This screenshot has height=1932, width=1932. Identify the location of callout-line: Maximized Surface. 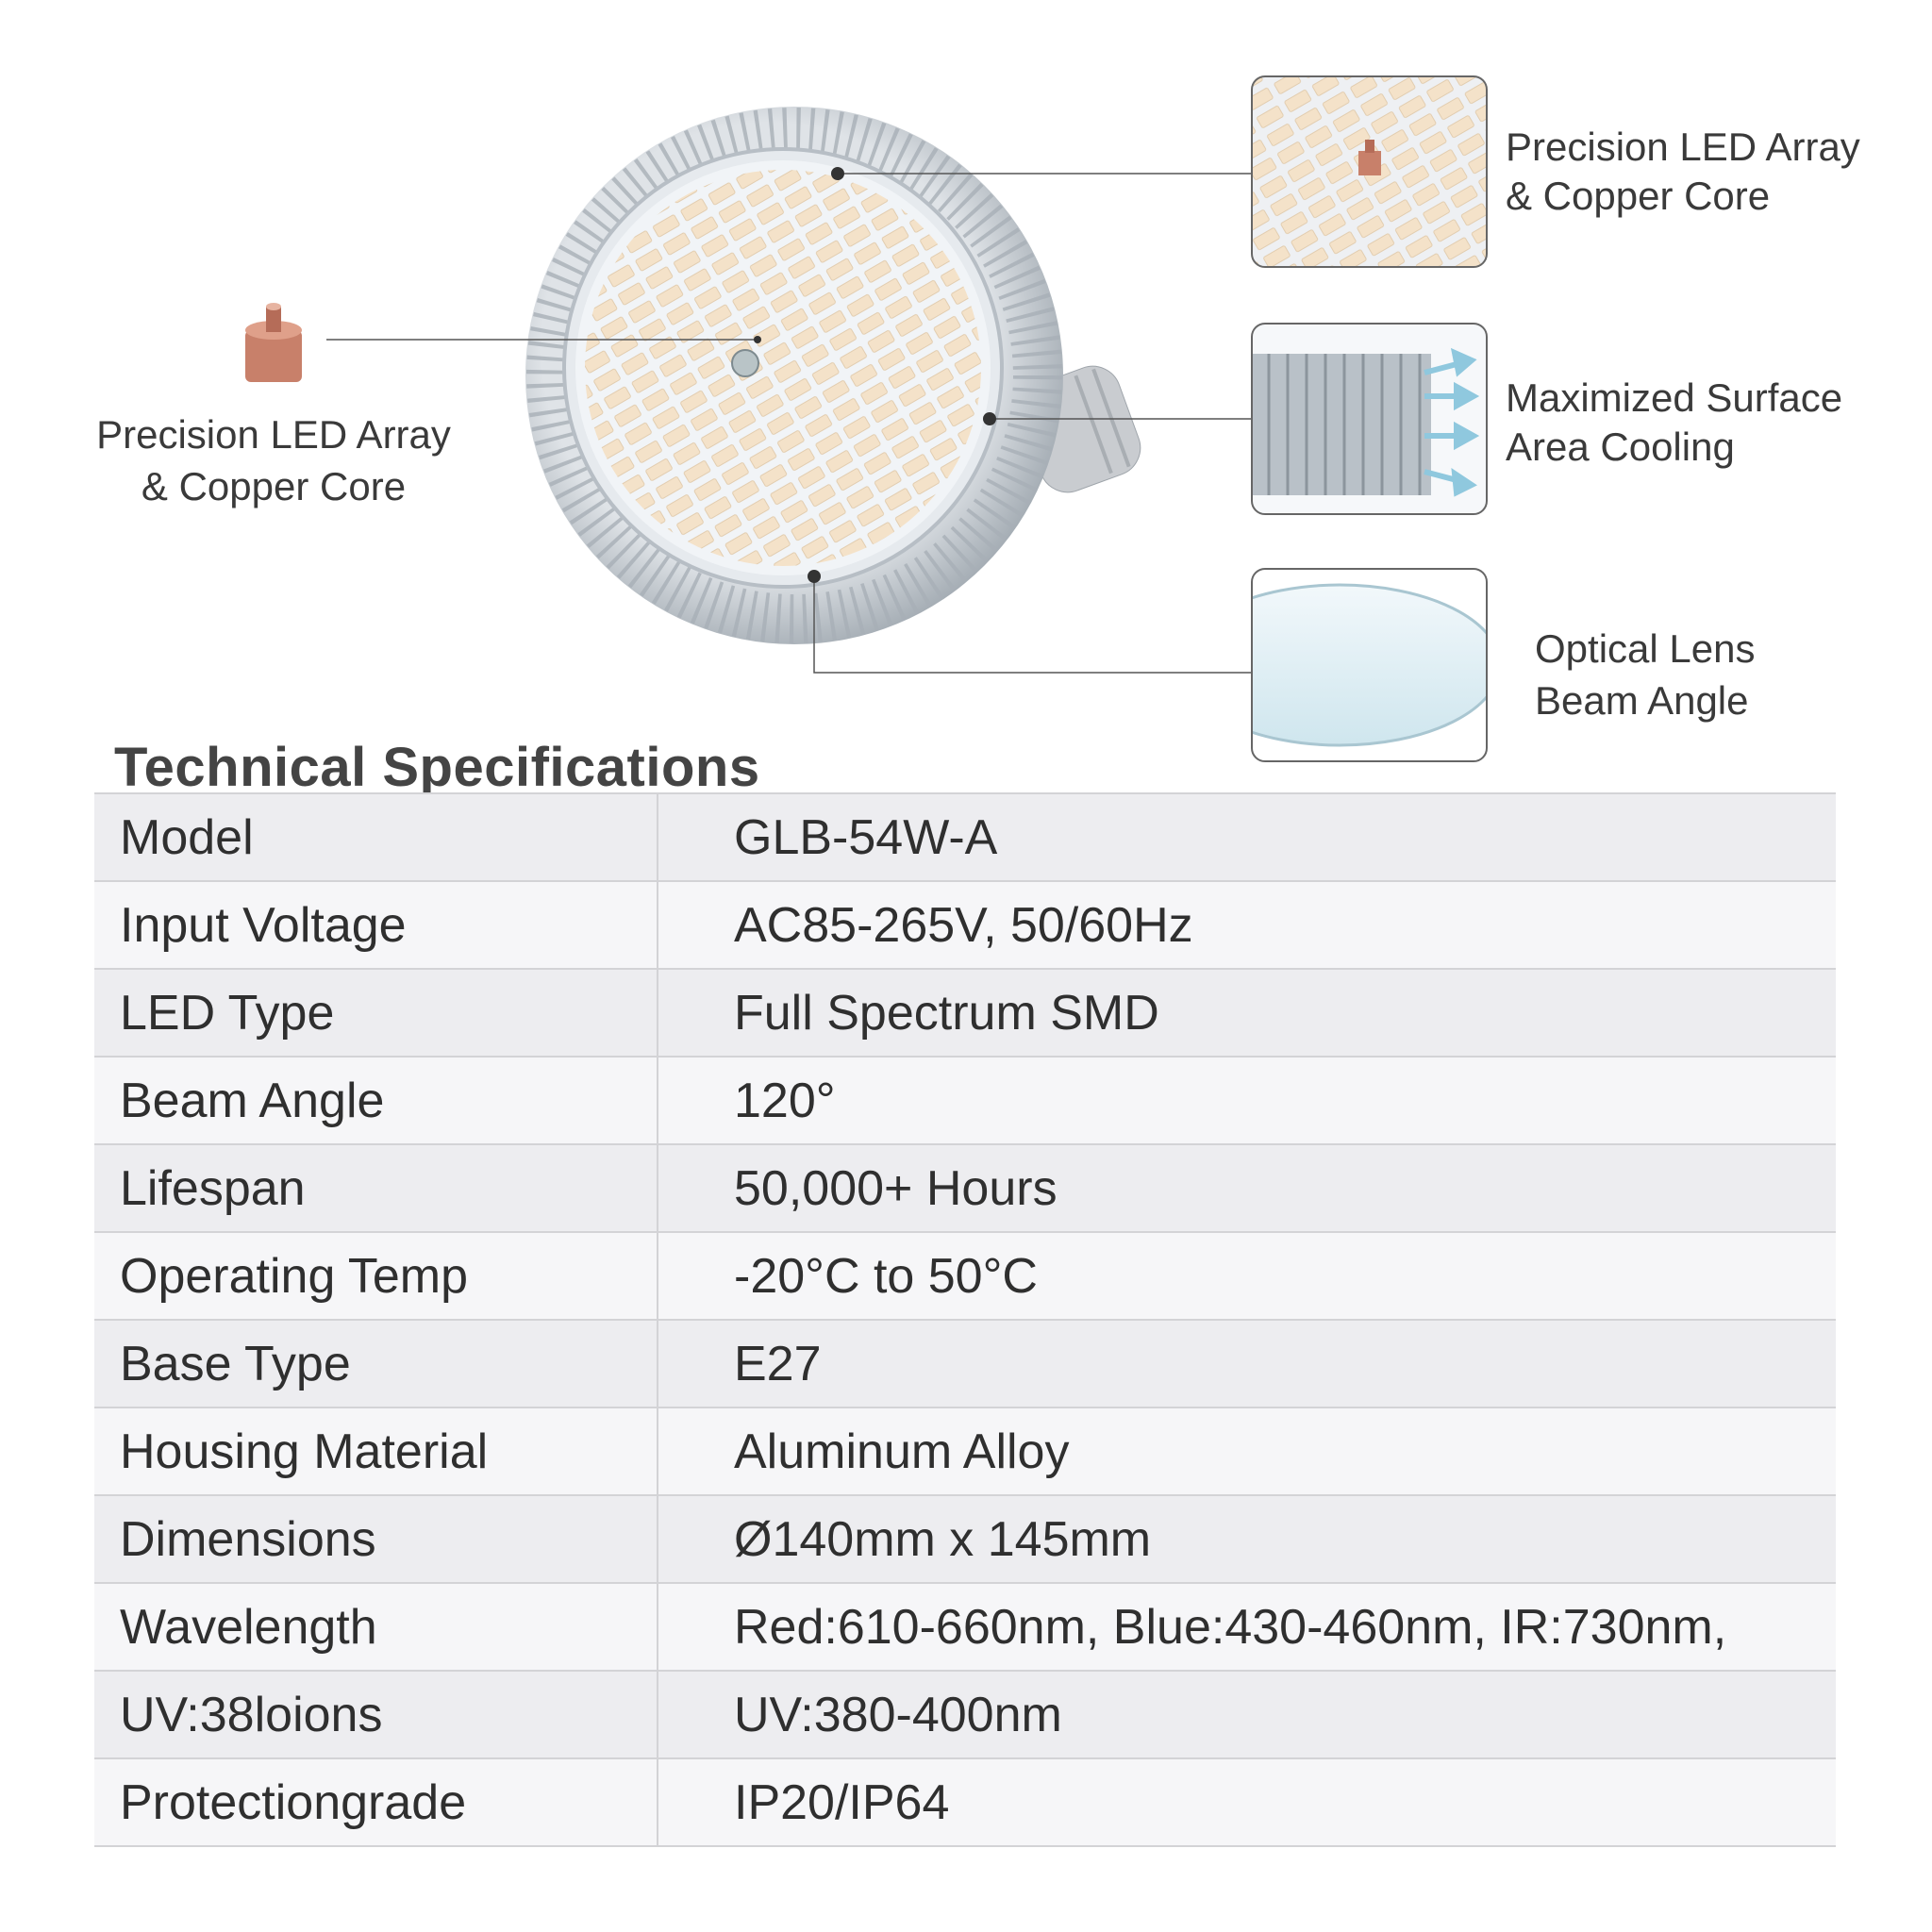
(1674, 397).